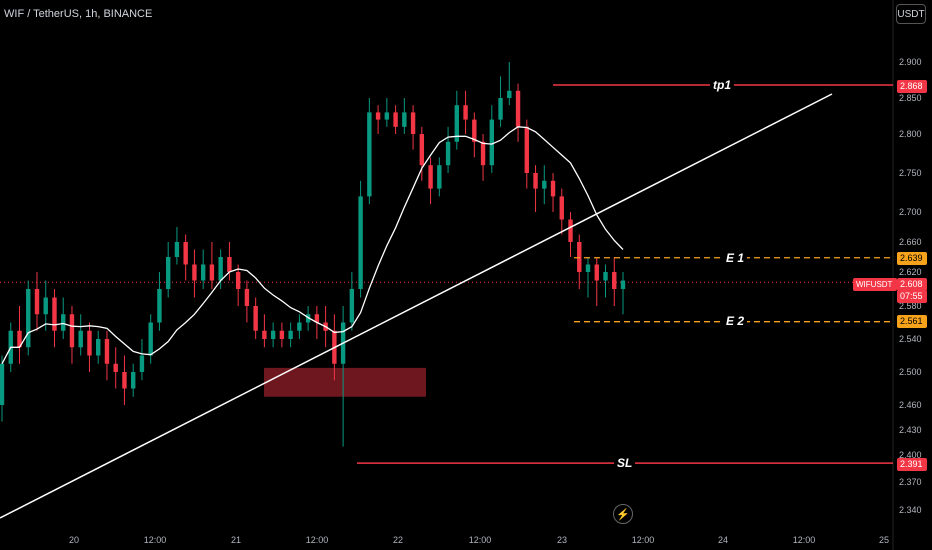 This screenshot has width=932, height=550. What do you see at coordinates (910, 405) in the screenshot?
I see `y-tick-label: 2.460` at bounding box center [910, 405].